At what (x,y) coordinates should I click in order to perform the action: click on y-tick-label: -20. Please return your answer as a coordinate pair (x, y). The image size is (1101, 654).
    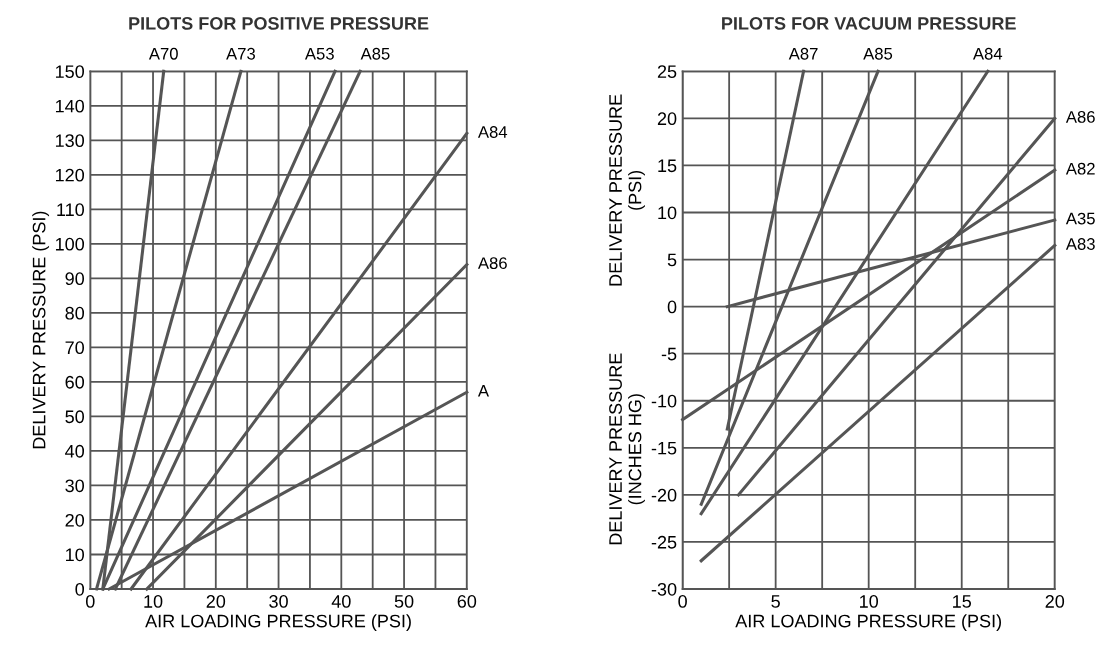
    Looking at the image, I should click on (664, 495).